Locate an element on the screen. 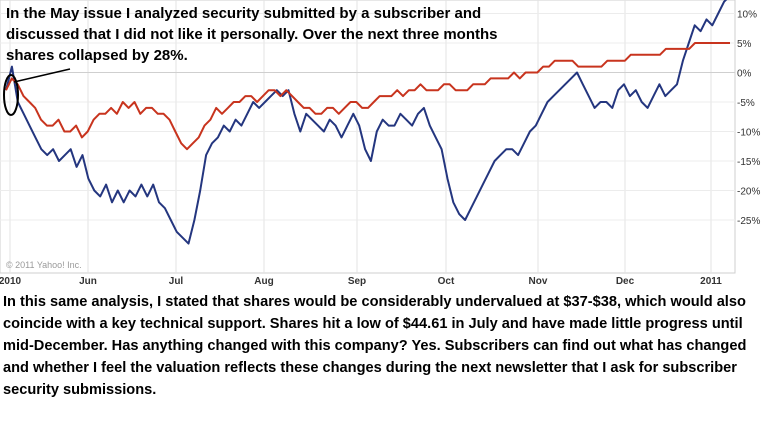  x-axis-tick-labels: 2010 Jun Jul Aug Sep Oct Nov Dec 2011 is located at coordinates (361, 281).